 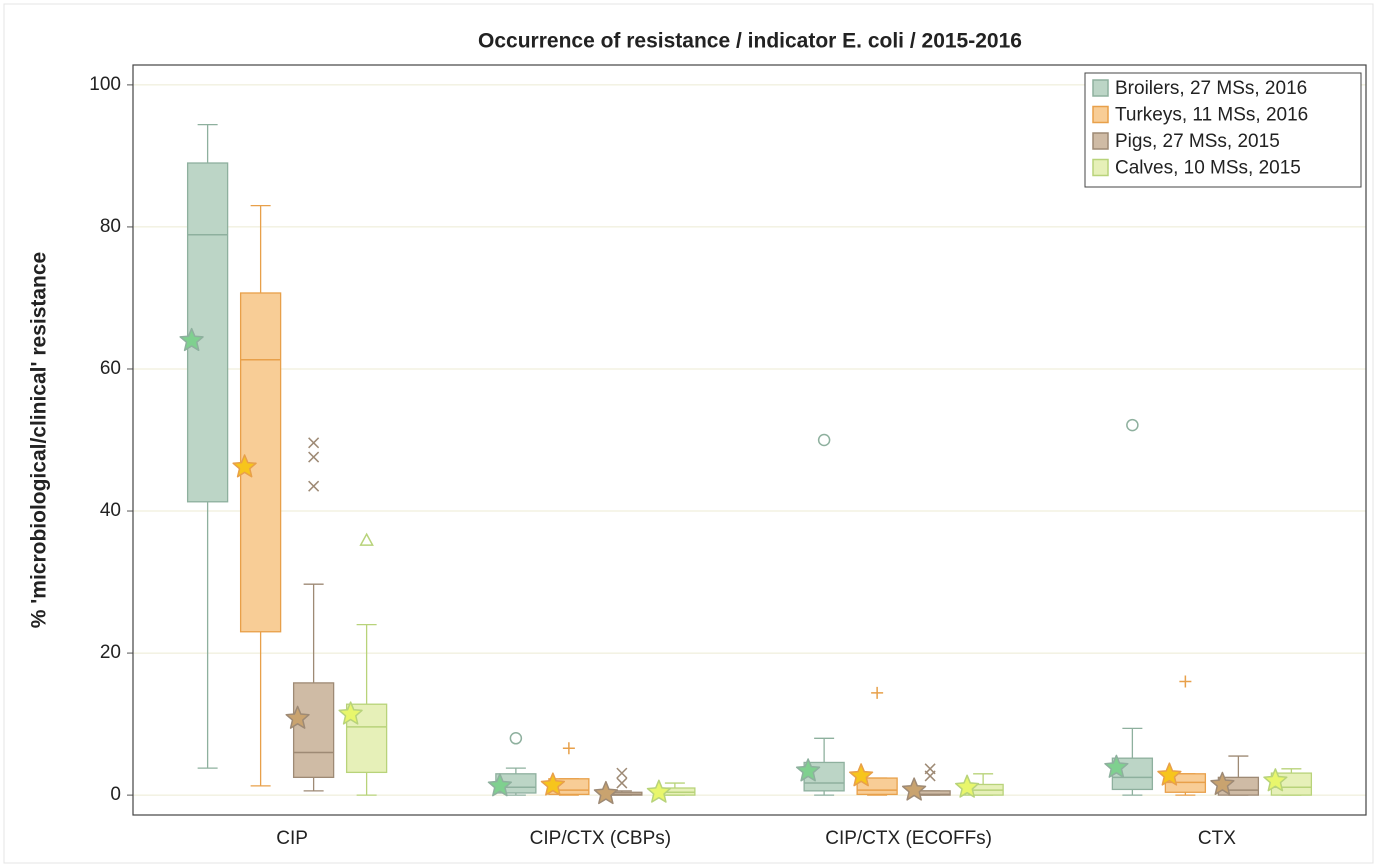 What do you see at coordinates (1208, 168) in the screenshot?
I see `legend-label: Calves, 10 MSs, 2015` at bounding box center [1208, 168].